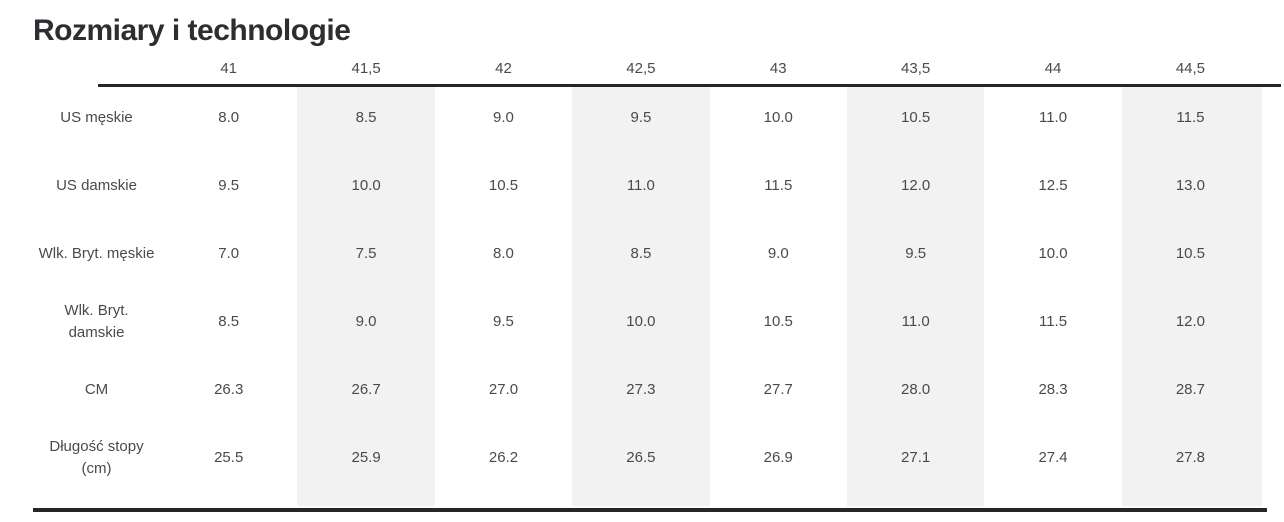 The image size is (1284, 522). I want to click on size-value-cell: 25.9, so click(366, 457).